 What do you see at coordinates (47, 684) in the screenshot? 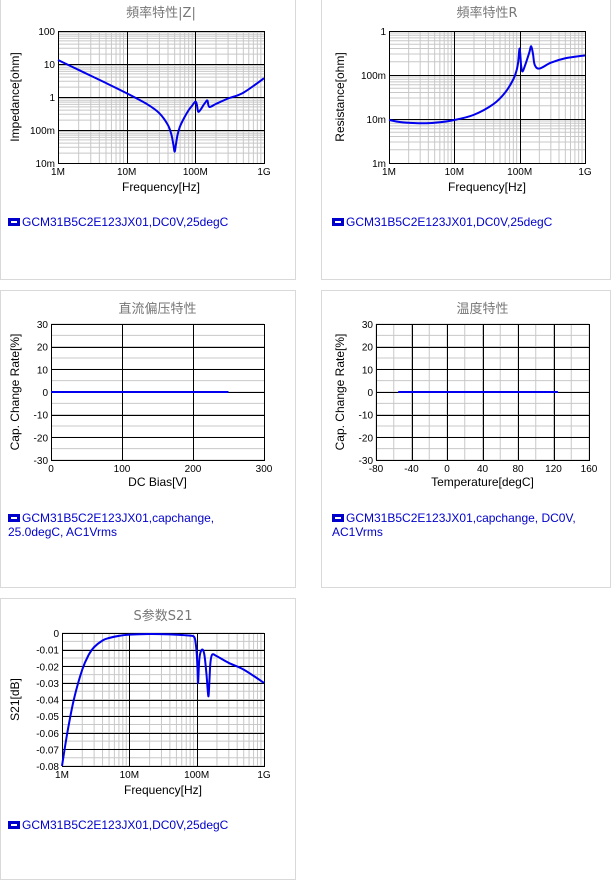
I see `y-tick-label: -0.03` at bounding box center [47, 684].